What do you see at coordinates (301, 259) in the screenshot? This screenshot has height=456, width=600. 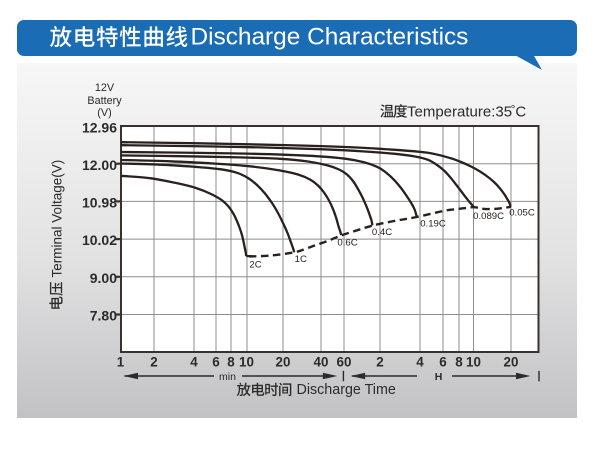 I see `svg-text: 1C` at bounding box center [301, 259].